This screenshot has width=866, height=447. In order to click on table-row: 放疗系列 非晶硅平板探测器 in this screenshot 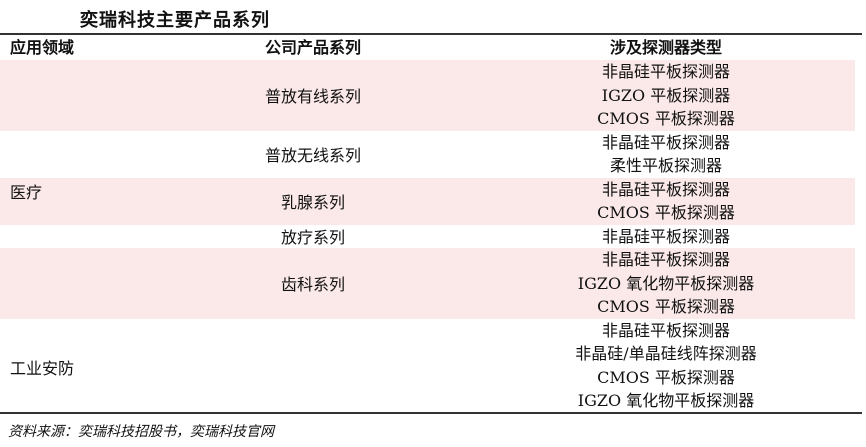, I will do `click(427, 237)`.